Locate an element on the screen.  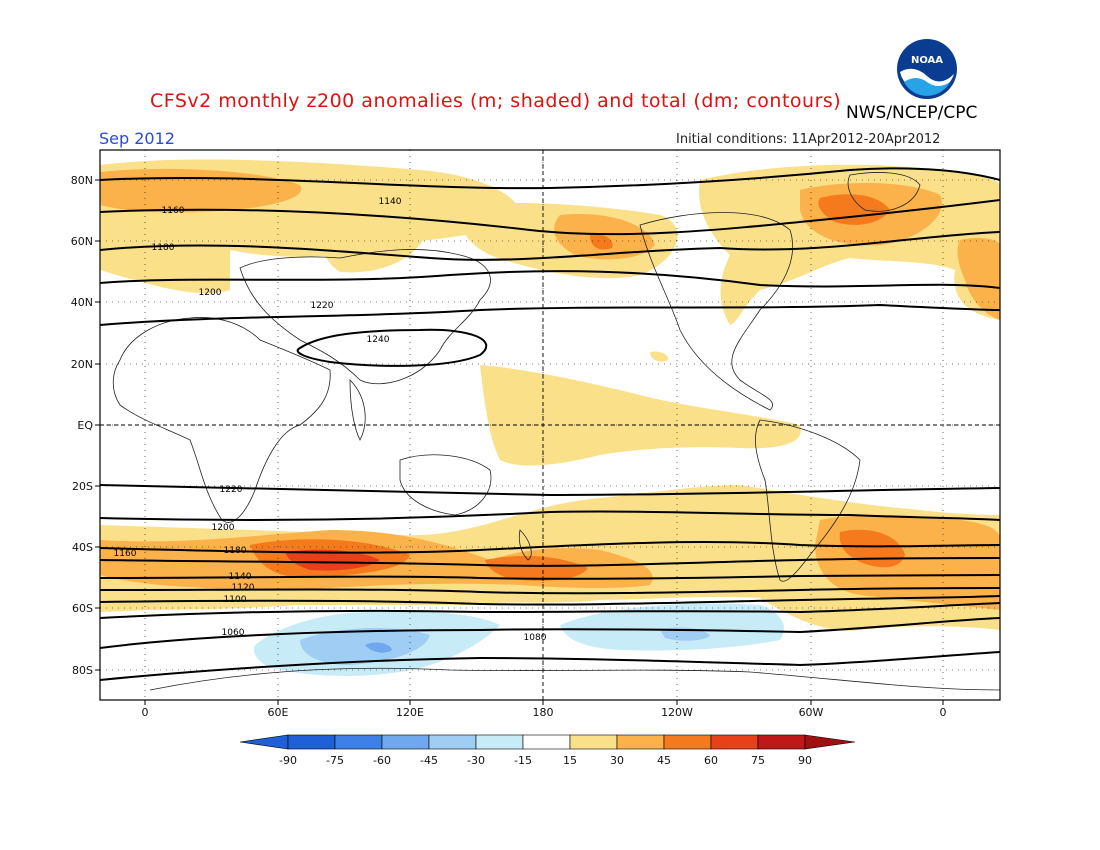
colorbar-label: -75 is located at coordinates (335, 760).